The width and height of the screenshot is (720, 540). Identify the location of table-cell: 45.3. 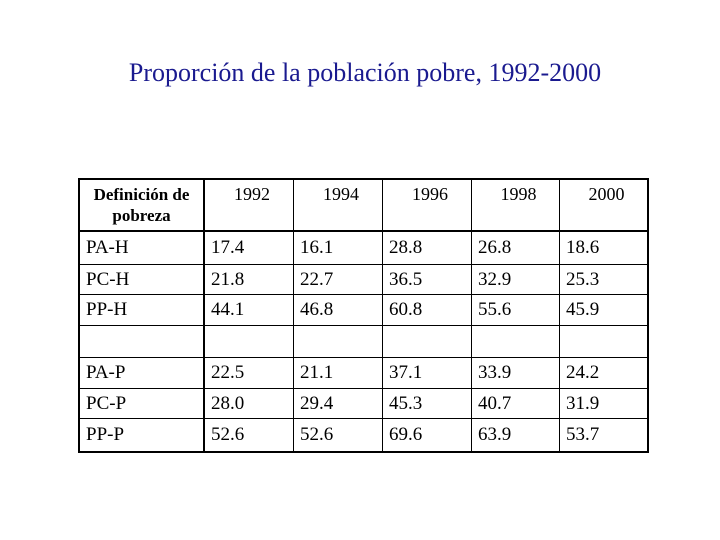
(427, 403).